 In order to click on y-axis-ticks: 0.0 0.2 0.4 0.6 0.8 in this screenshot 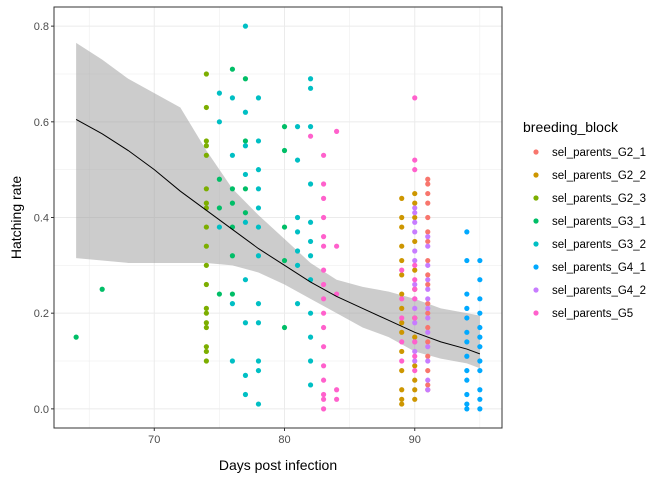, I will do `click(44, 218)`.